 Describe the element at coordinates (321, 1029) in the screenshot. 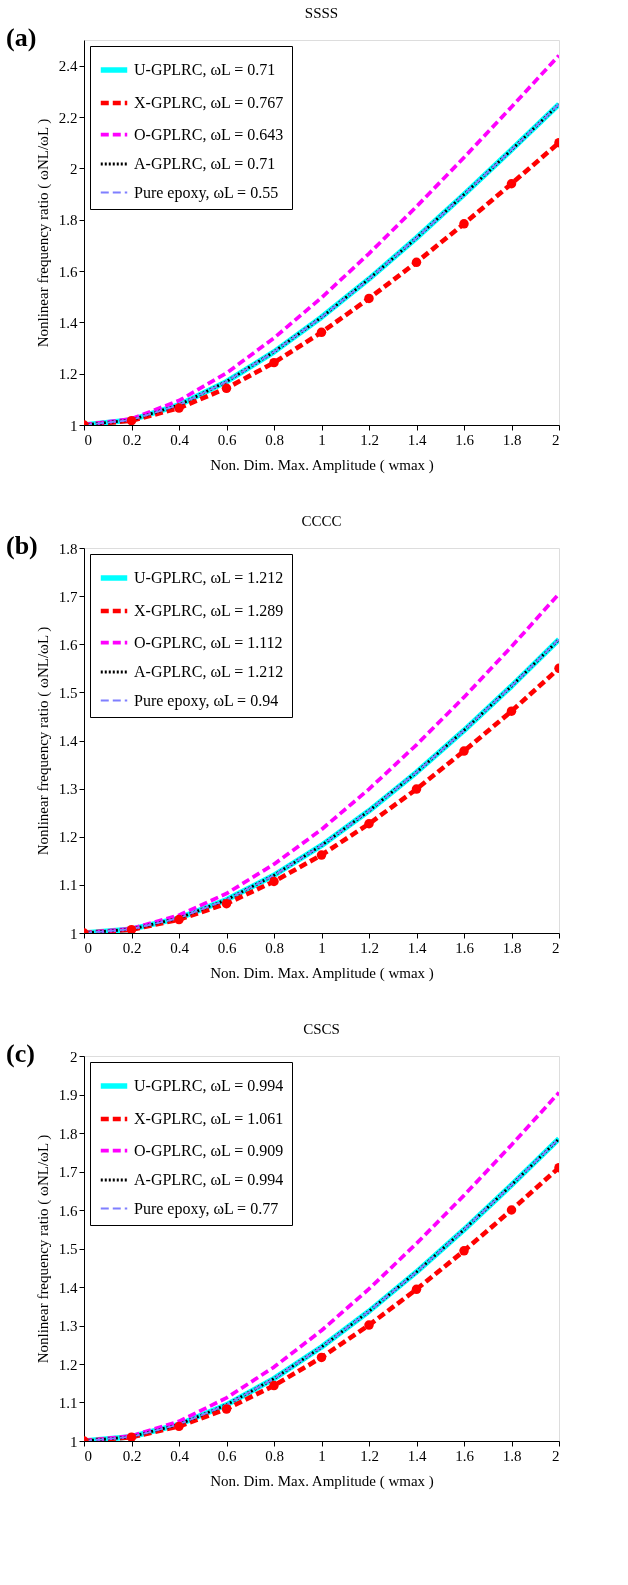

I see `chart-title: CSCS` at that location.